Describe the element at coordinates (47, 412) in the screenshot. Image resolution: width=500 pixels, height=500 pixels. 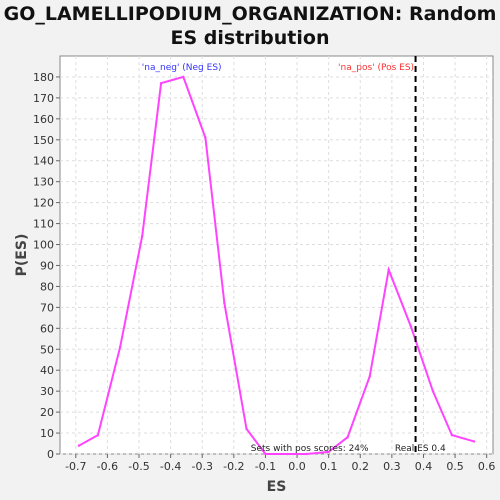
I see `y-tick-label: 20` at that location.